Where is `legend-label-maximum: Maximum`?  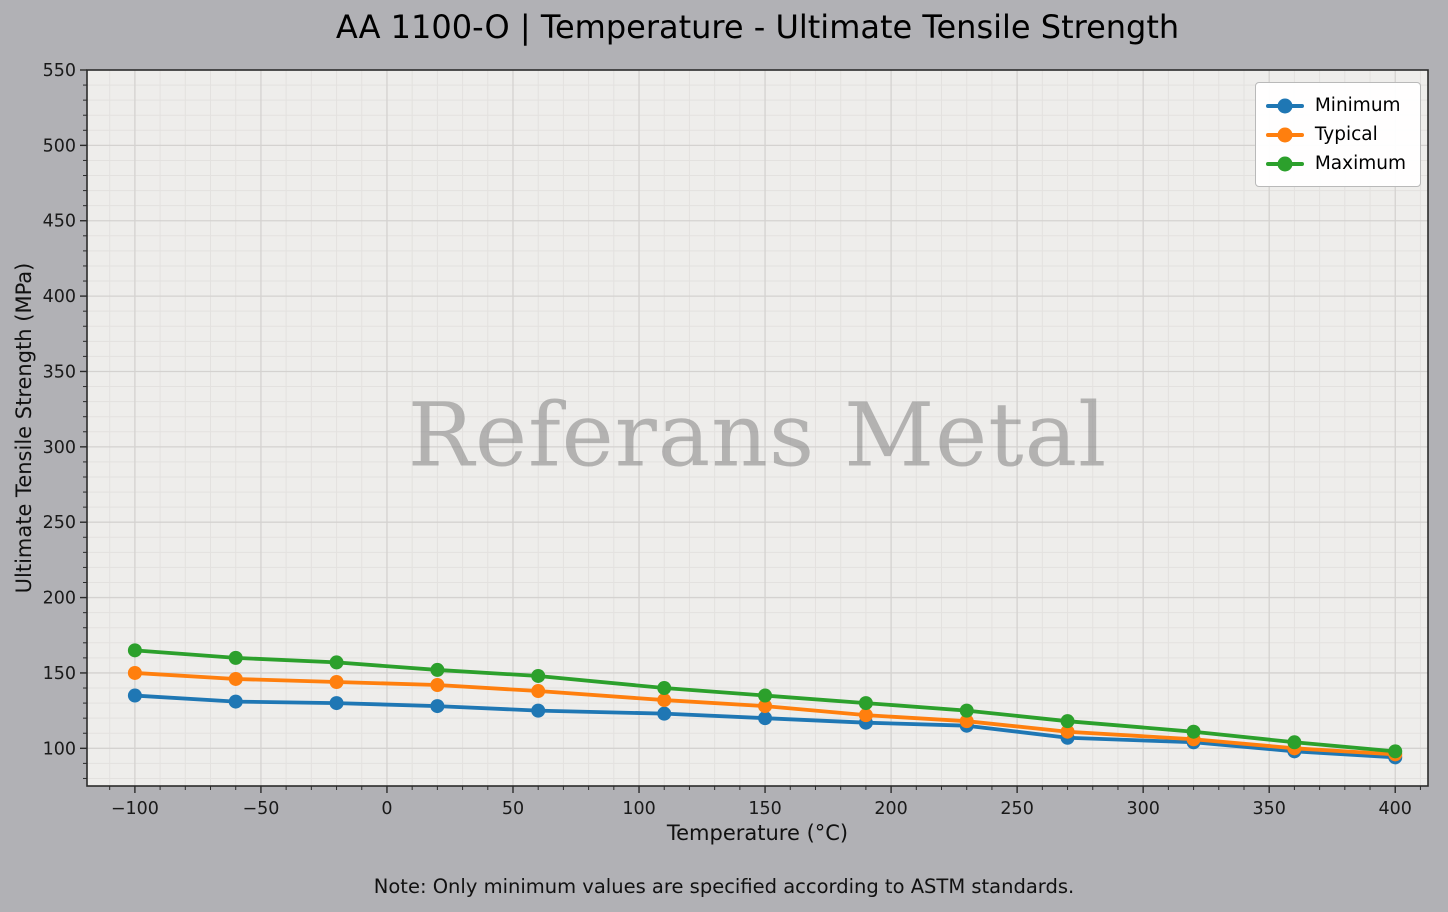 legend-label-maximum: Maximum is located at coordinates (1360, 163).